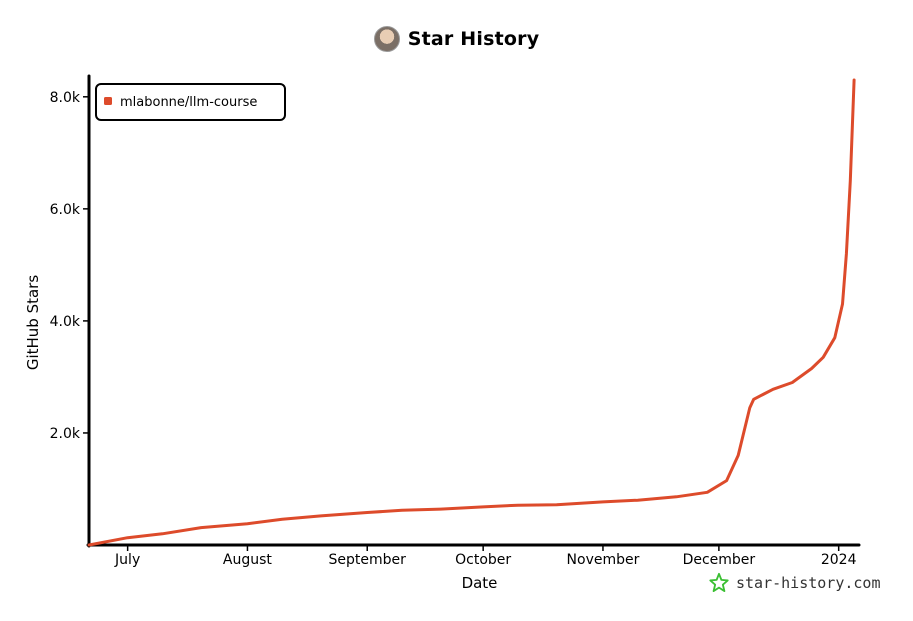 The width and height of the screenshot is (913, 621). I want to click on x-tick-label: August, so click(248, 560).